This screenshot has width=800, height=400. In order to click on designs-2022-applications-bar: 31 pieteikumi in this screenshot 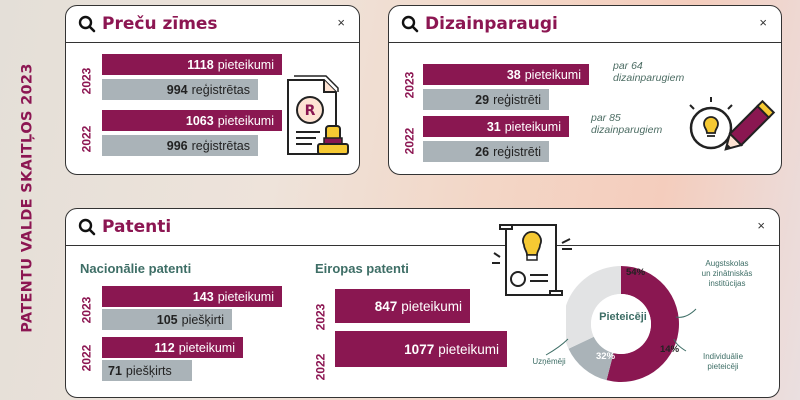, I will do `click(496, 126)`.